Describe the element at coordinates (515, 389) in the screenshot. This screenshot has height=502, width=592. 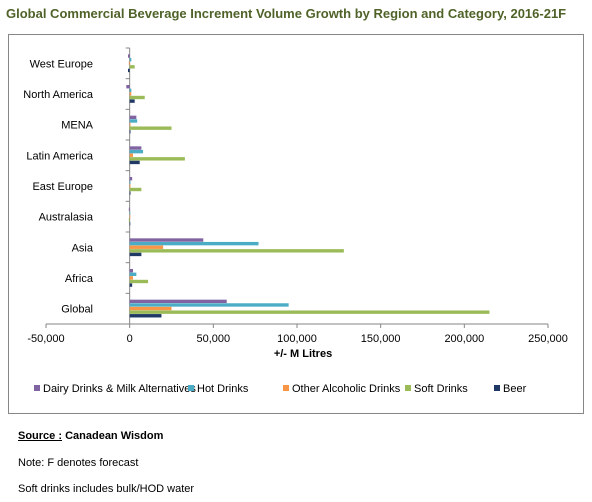
I see `legend-label: Beer` at that location.